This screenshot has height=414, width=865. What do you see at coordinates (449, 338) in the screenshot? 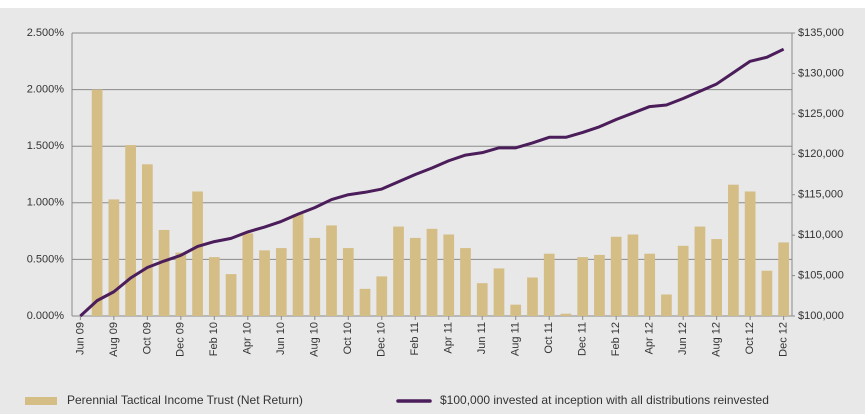
I see `x-tick-label: Apr 11` at bounding box center [449, 338].